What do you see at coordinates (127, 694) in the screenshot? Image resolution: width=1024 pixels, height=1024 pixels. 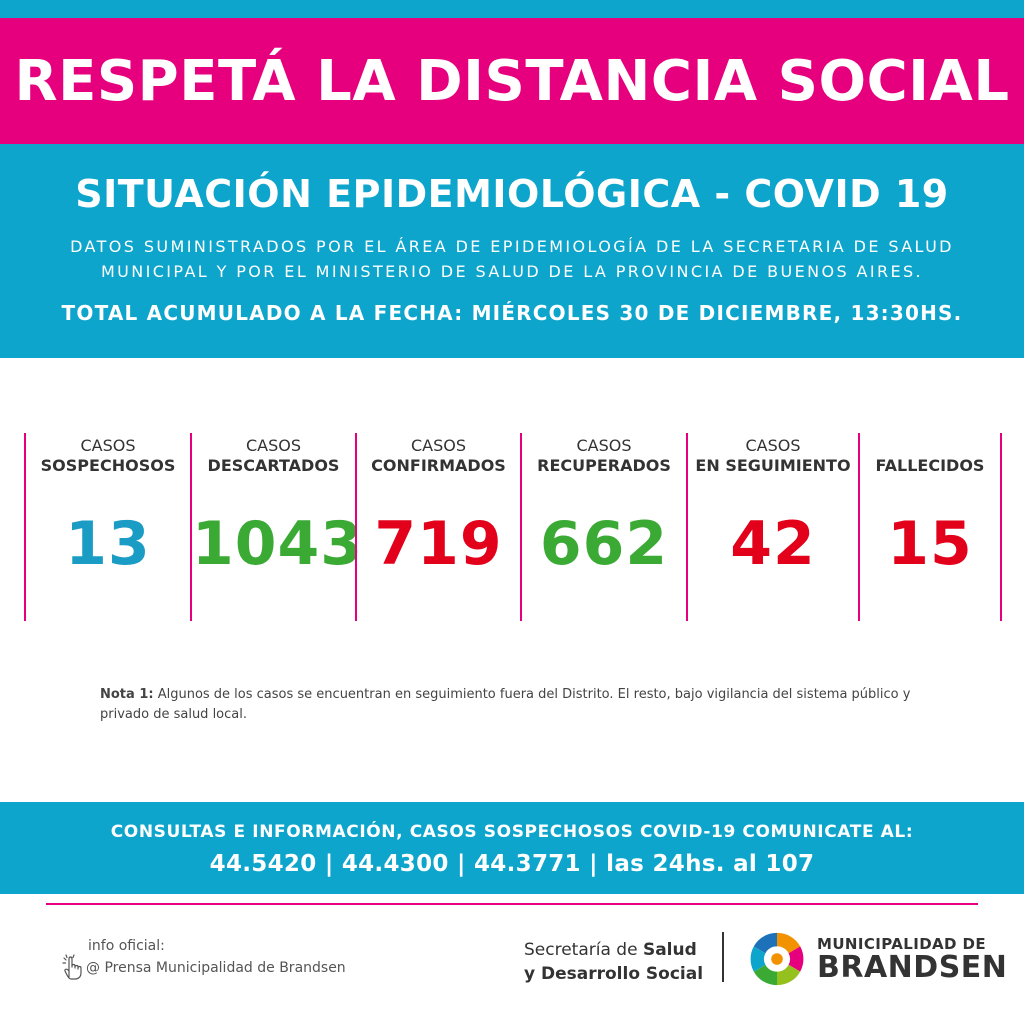 I see `note-label: Nota 1:` at bounding box center [127, 694].